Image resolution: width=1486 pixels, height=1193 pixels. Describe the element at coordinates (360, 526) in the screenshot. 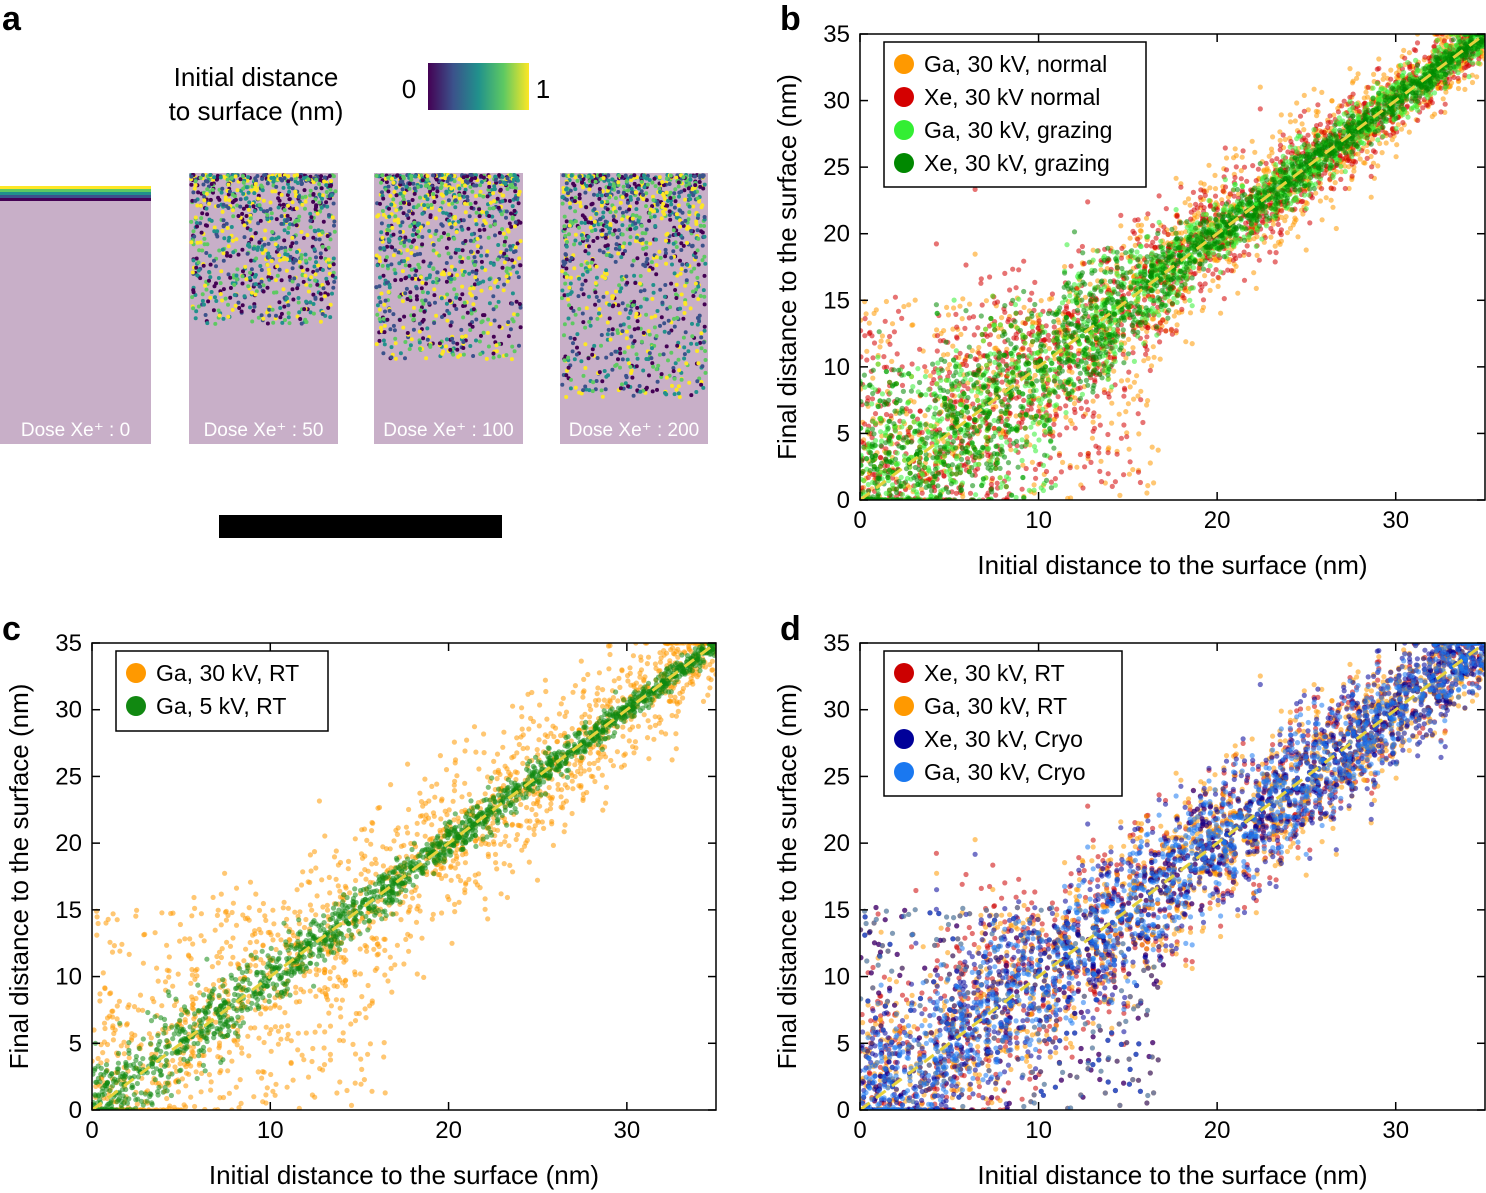

I see `scale-bar` at that location.